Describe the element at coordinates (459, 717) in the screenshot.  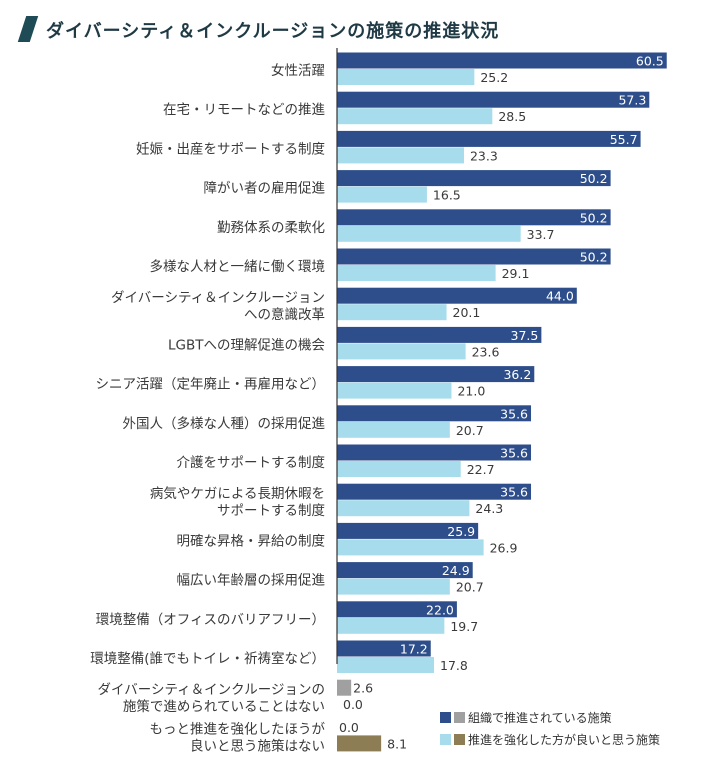
I see `legend-swatch-series1-special` at that location.